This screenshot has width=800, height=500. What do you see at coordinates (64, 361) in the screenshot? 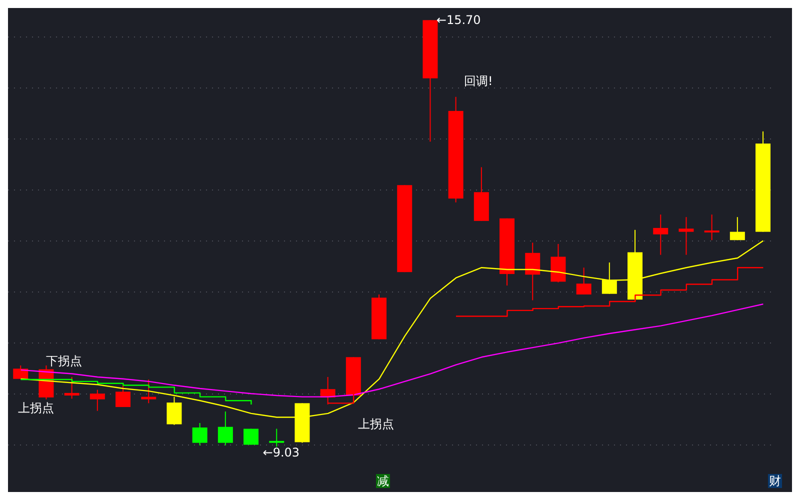
I see `annotation: 下拐点` at bounding box center [64, 361].